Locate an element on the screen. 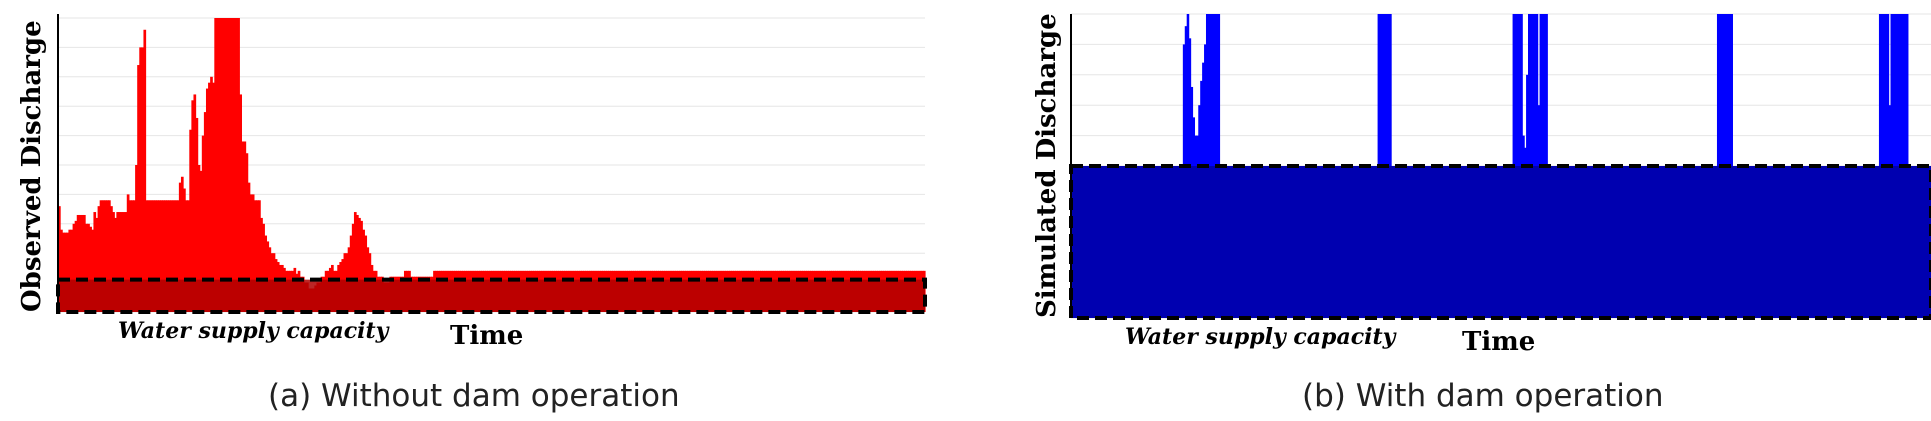 The width and height of the screenshot is (1931, 421). capacity-annotation-a: Water supply capacity is located at coordinates (254, 331).